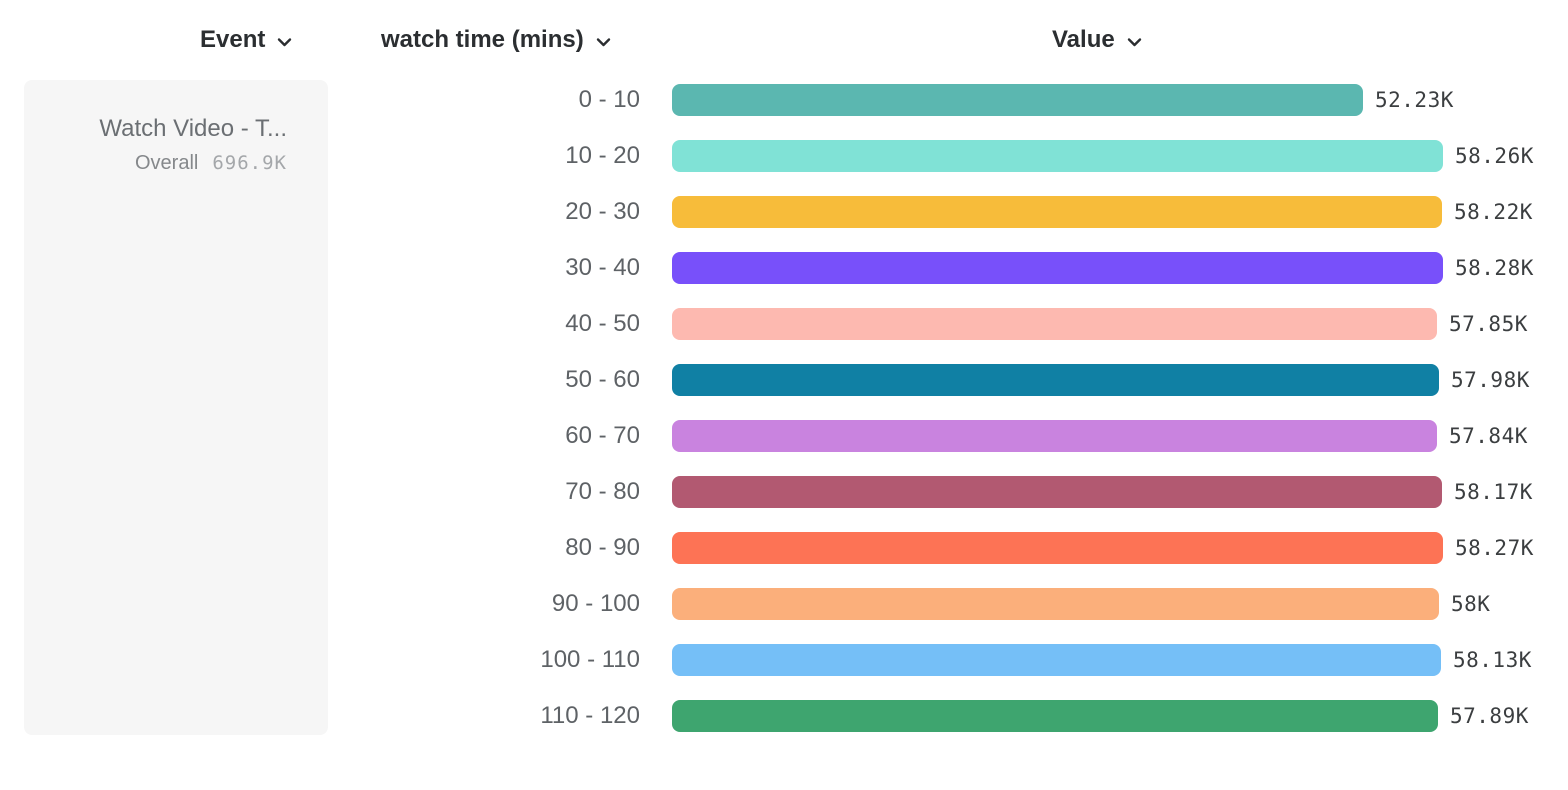 Image resolution: width=1568 pixels, height=790 pixels. Describe the element at coordinates (1494, 548) in the screenshot. I see `bar-value-label: 58.27K` at that location.